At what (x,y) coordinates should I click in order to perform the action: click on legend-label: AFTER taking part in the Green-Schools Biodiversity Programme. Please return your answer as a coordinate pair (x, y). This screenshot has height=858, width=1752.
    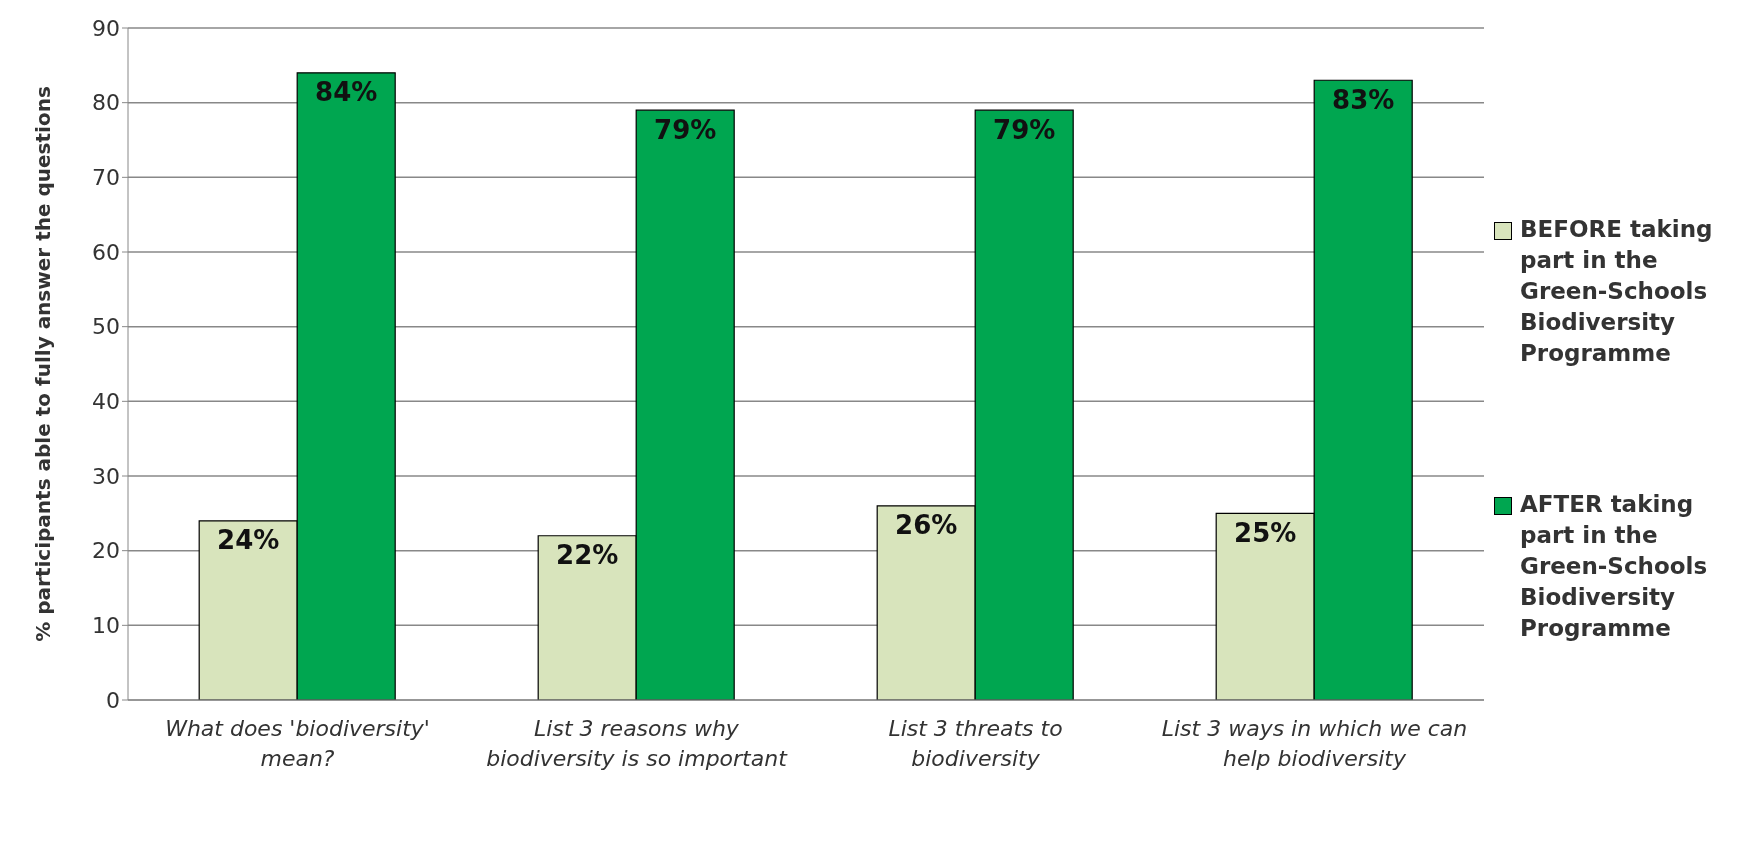
    Looking at the image, I should click on (1614, 566).